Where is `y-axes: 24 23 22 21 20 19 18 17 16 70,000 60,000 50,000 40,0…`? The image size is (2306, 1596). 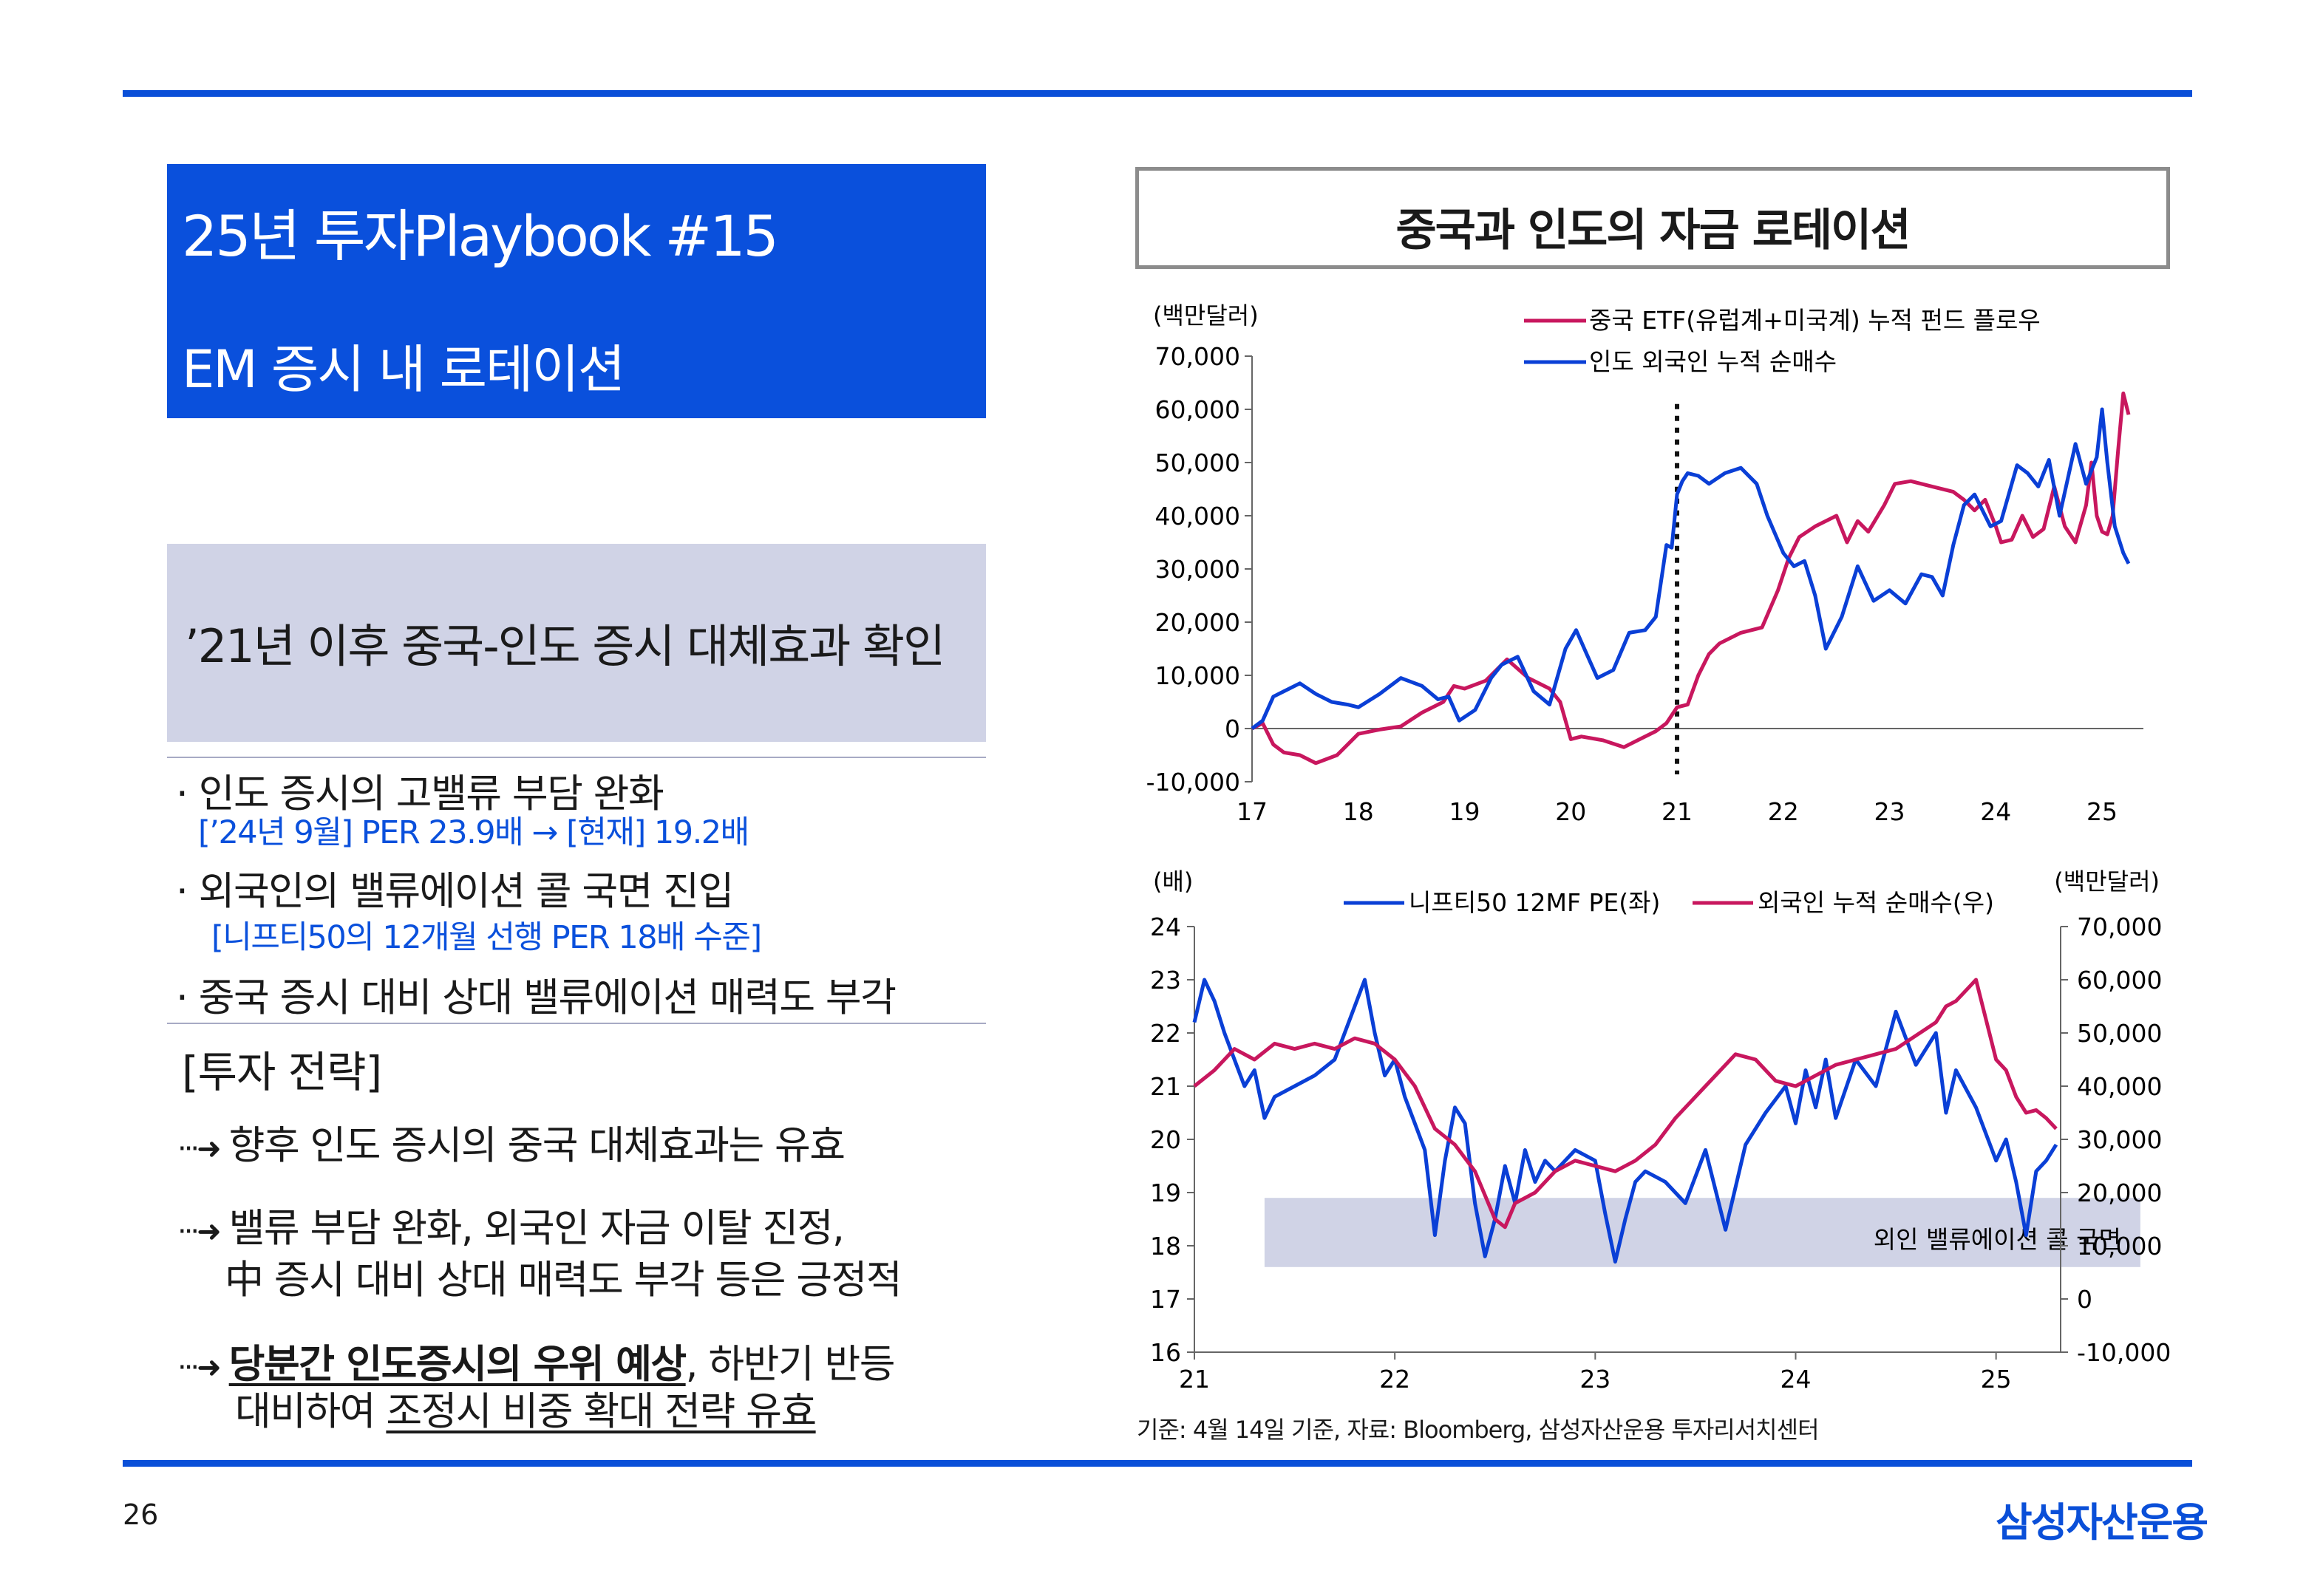 y-axes: 24 23 22 21 20 19 18 17 16 70,000 60,000 50,000 40,0… is located at coordinates (1661, 1140).